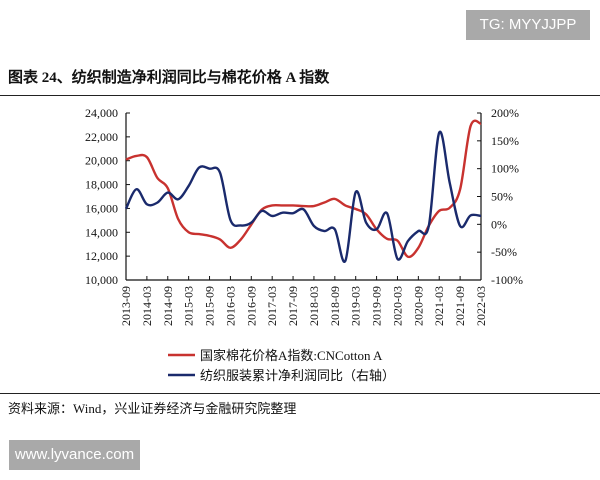 The width and height of the screenshot is (600, 480). I want to click on x-tick-label: 2014-03, so click(147, 306).